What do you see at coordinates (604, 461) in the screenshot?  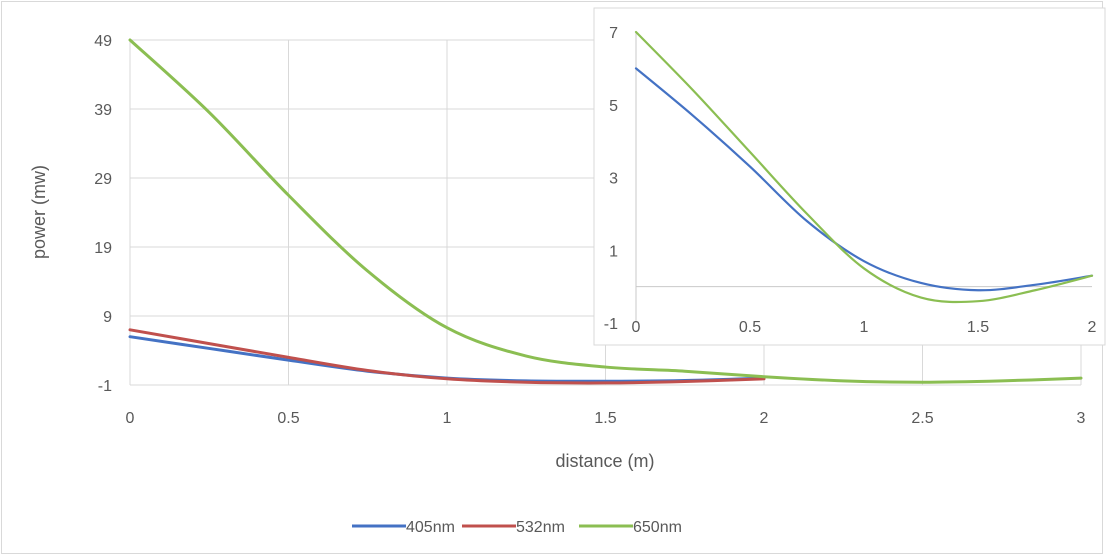 I see `x-axis-label: distance (m)` at bounding box center [604, 461].